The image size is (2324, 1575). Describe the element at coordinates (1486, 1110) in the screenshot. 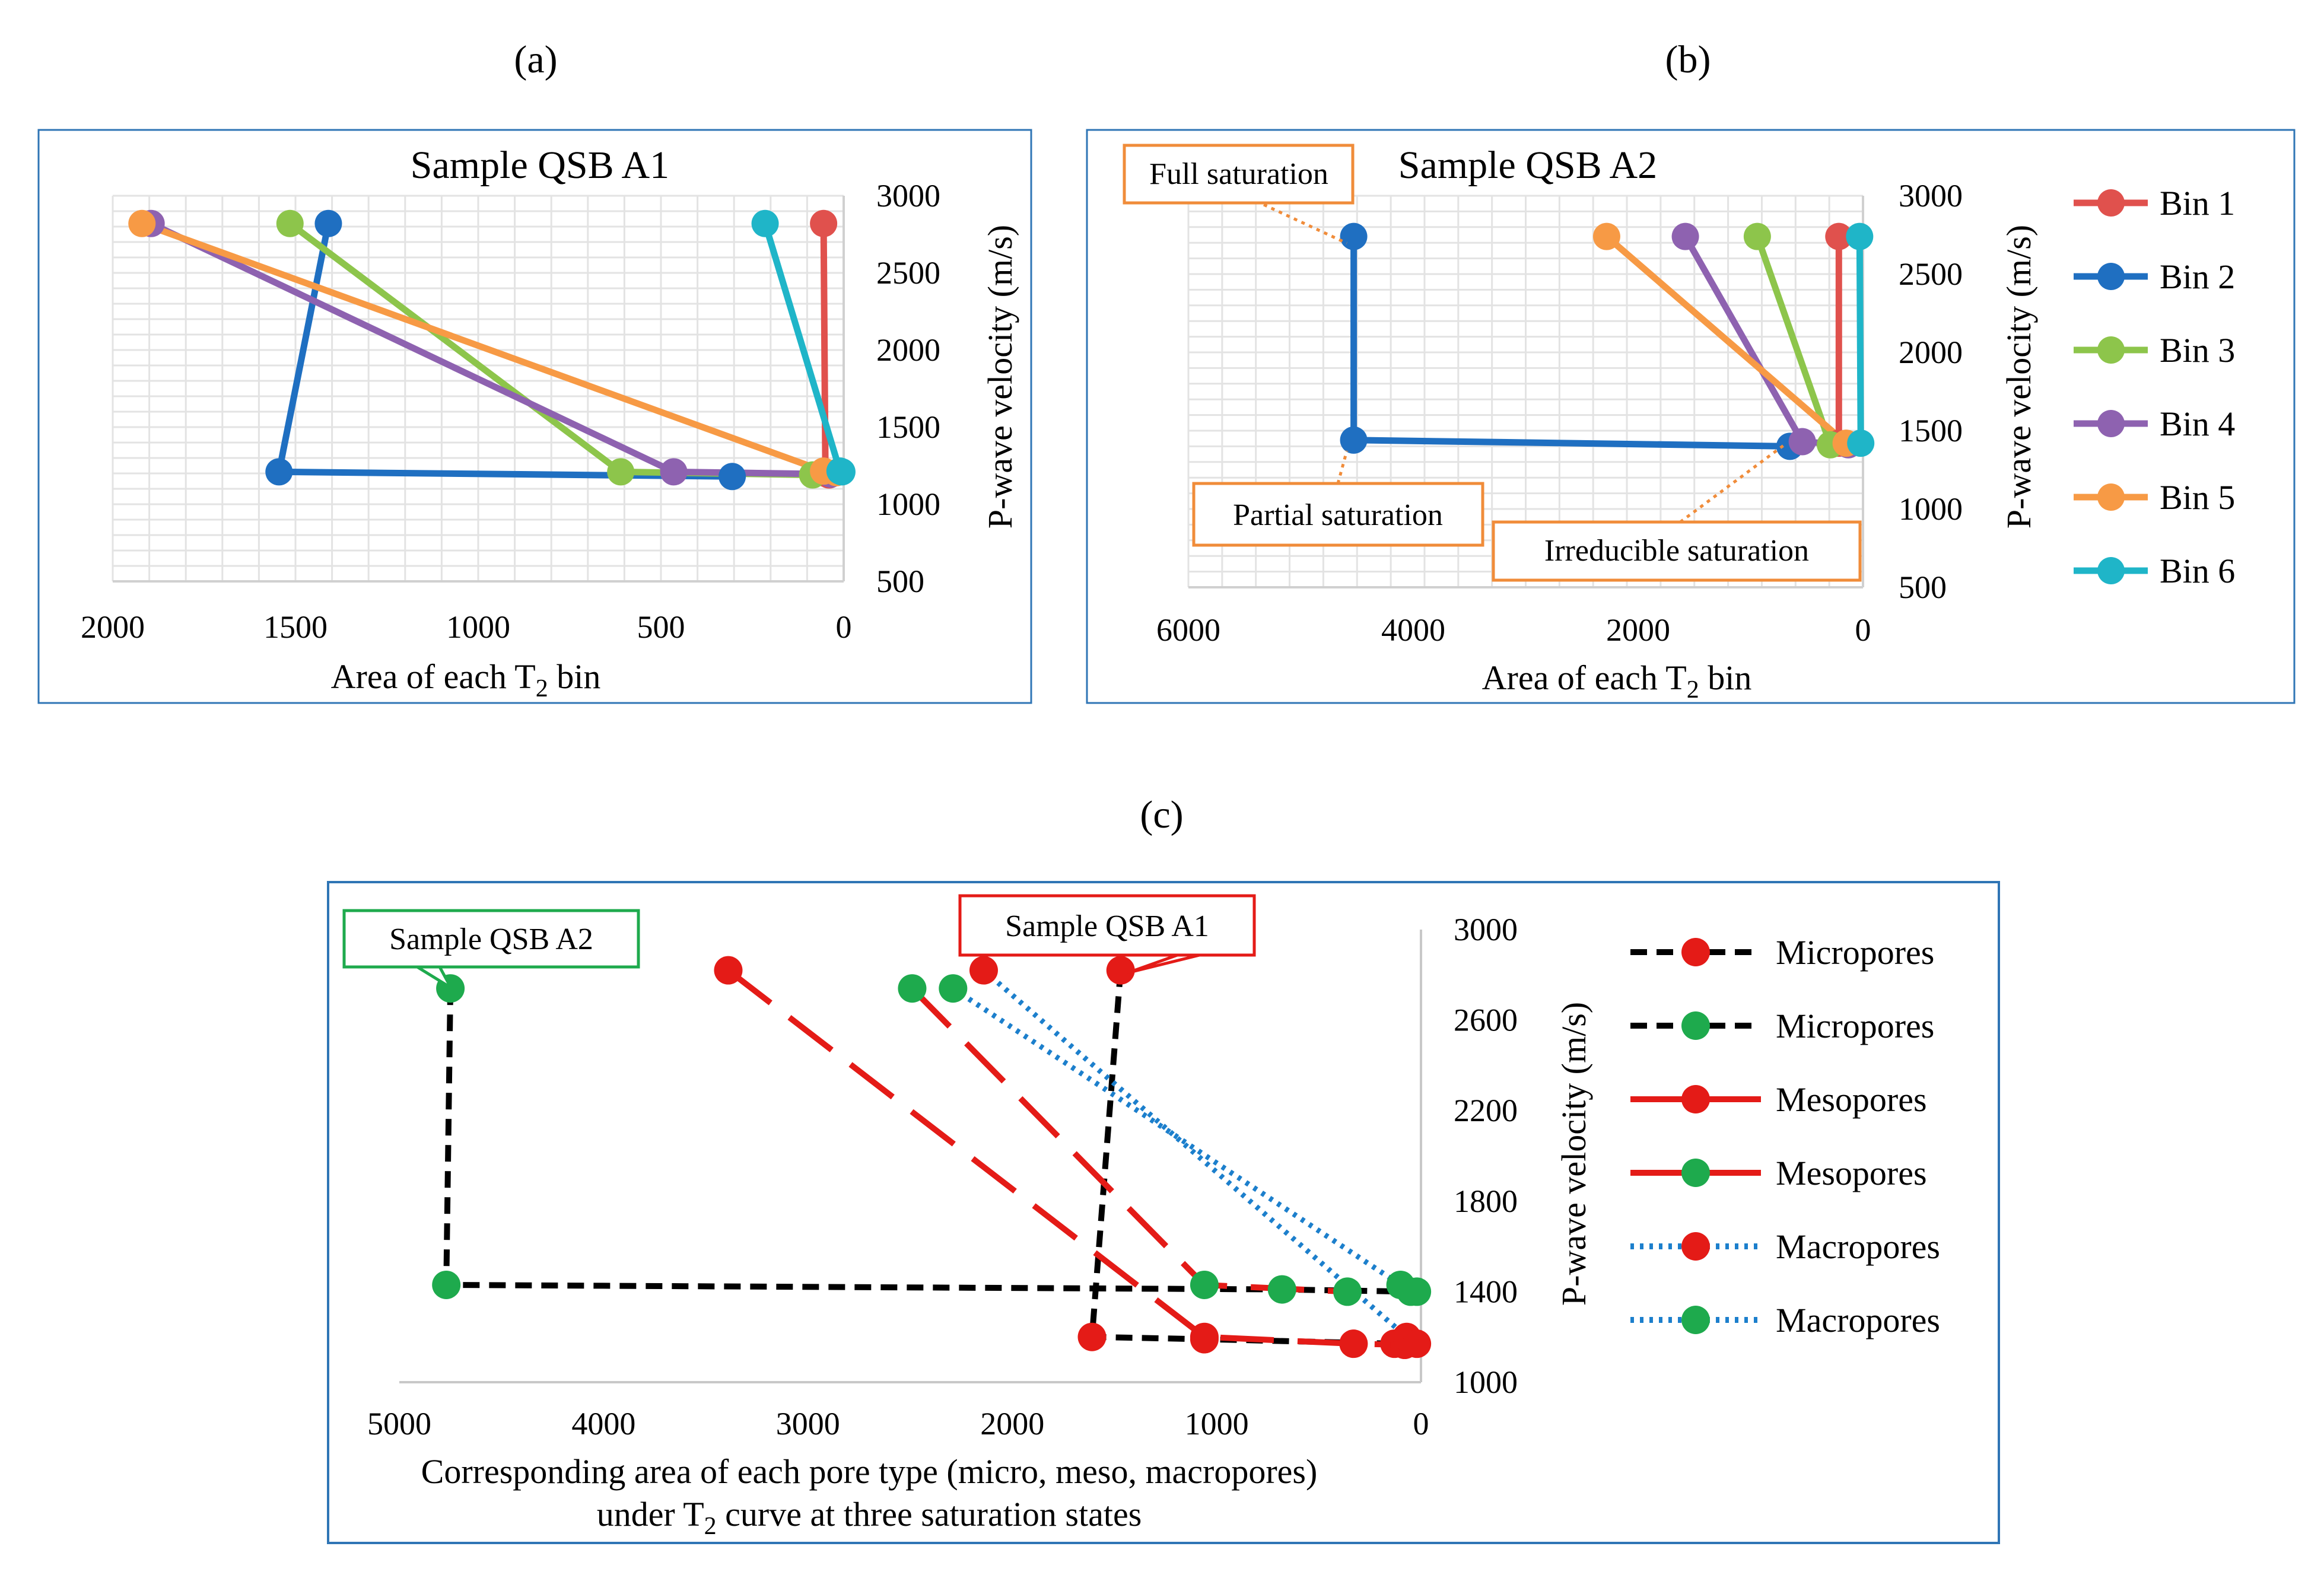

I see `c-y-tick-label: 2200` at that location.